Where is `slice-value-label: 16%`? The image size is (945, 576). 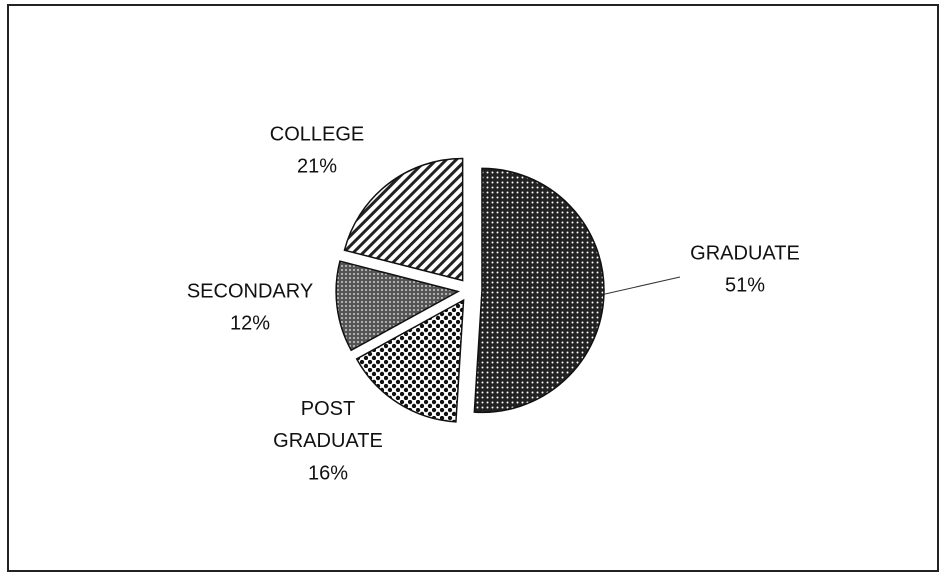
slice-value-label: 16% is located at coordinates (328, 473).